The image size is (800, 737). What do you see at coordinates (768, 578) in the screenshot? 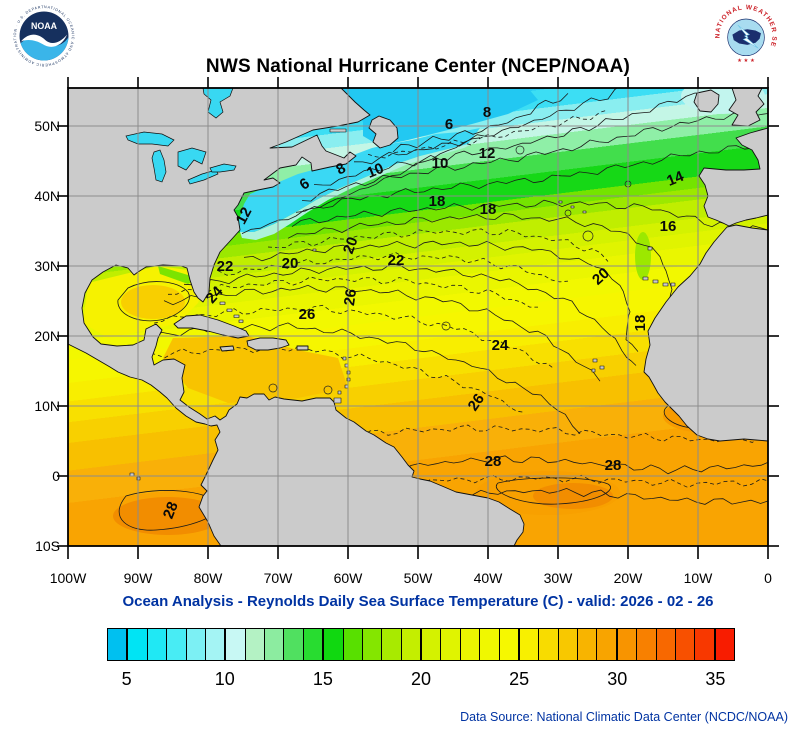
I see `x-axis-label: 0` at bounding box center [768, 578].